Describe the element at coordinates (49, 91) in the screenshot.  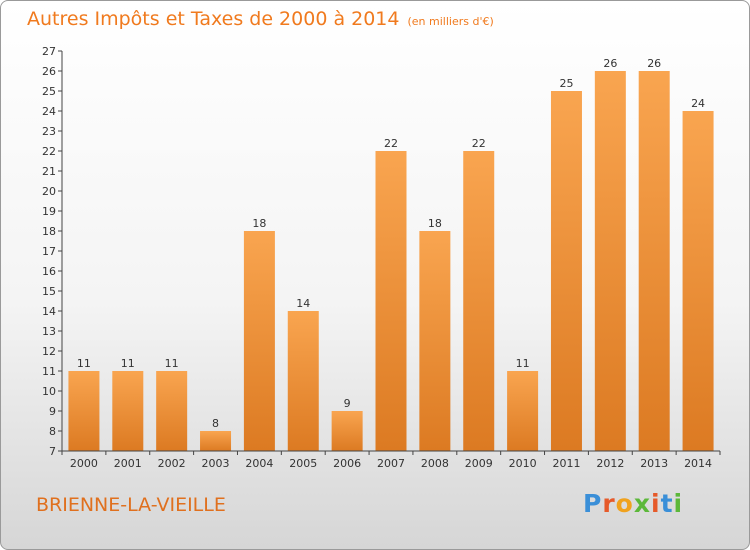
I see `y-tick-label: 25` at that location.